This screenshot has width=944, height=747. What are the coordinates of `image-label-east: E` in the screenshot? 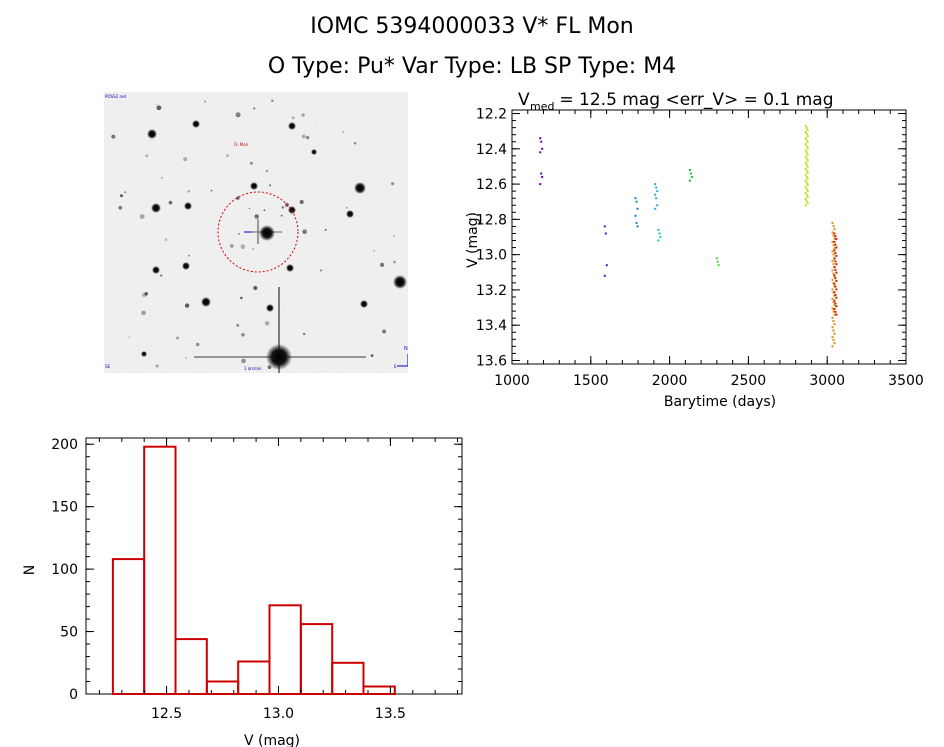 It's located at (395, 366).